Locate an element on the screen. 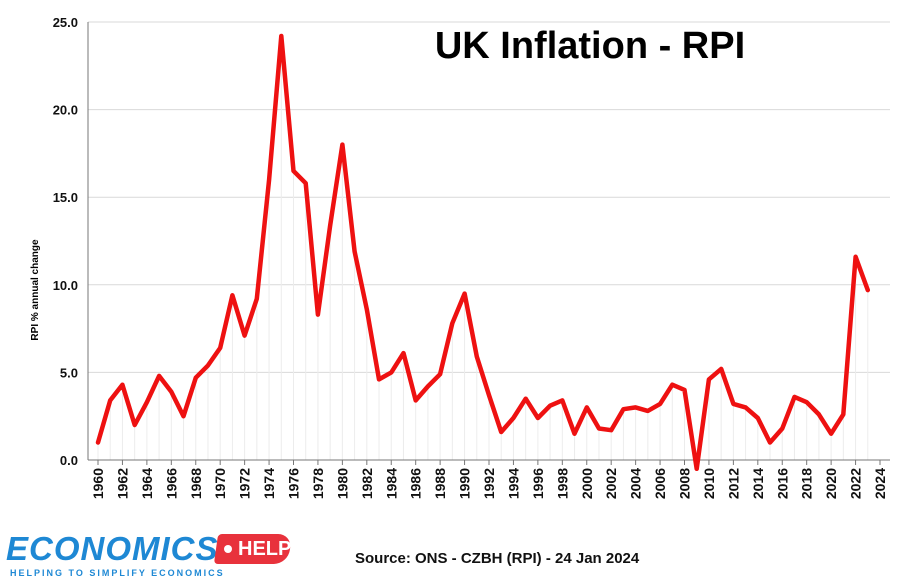 This screenshot has height=582, width=900. x-tick-label: 1982 is located at coordinates (367, 483).